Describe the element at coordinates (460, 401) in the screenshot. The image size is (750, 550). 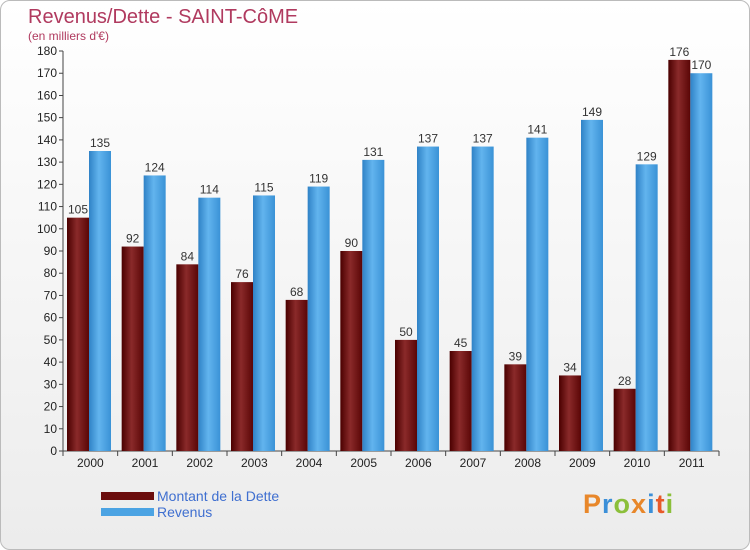
I see `bar-debt-2007` at that location.